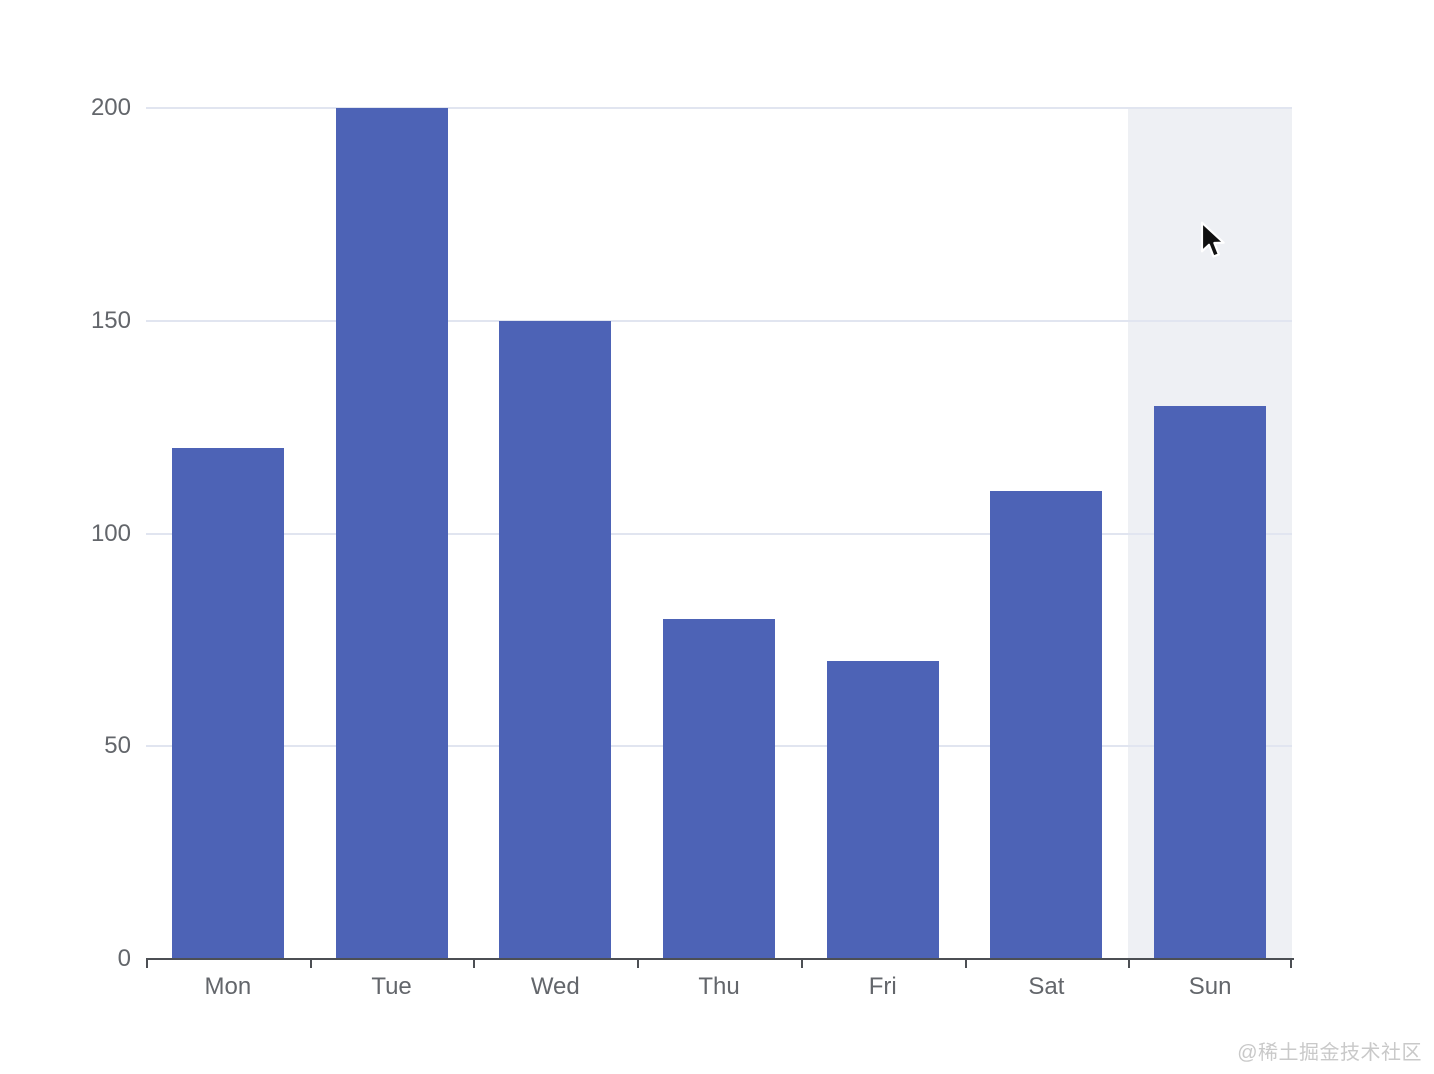  I want to click on bar-wed, so click(555, 639).